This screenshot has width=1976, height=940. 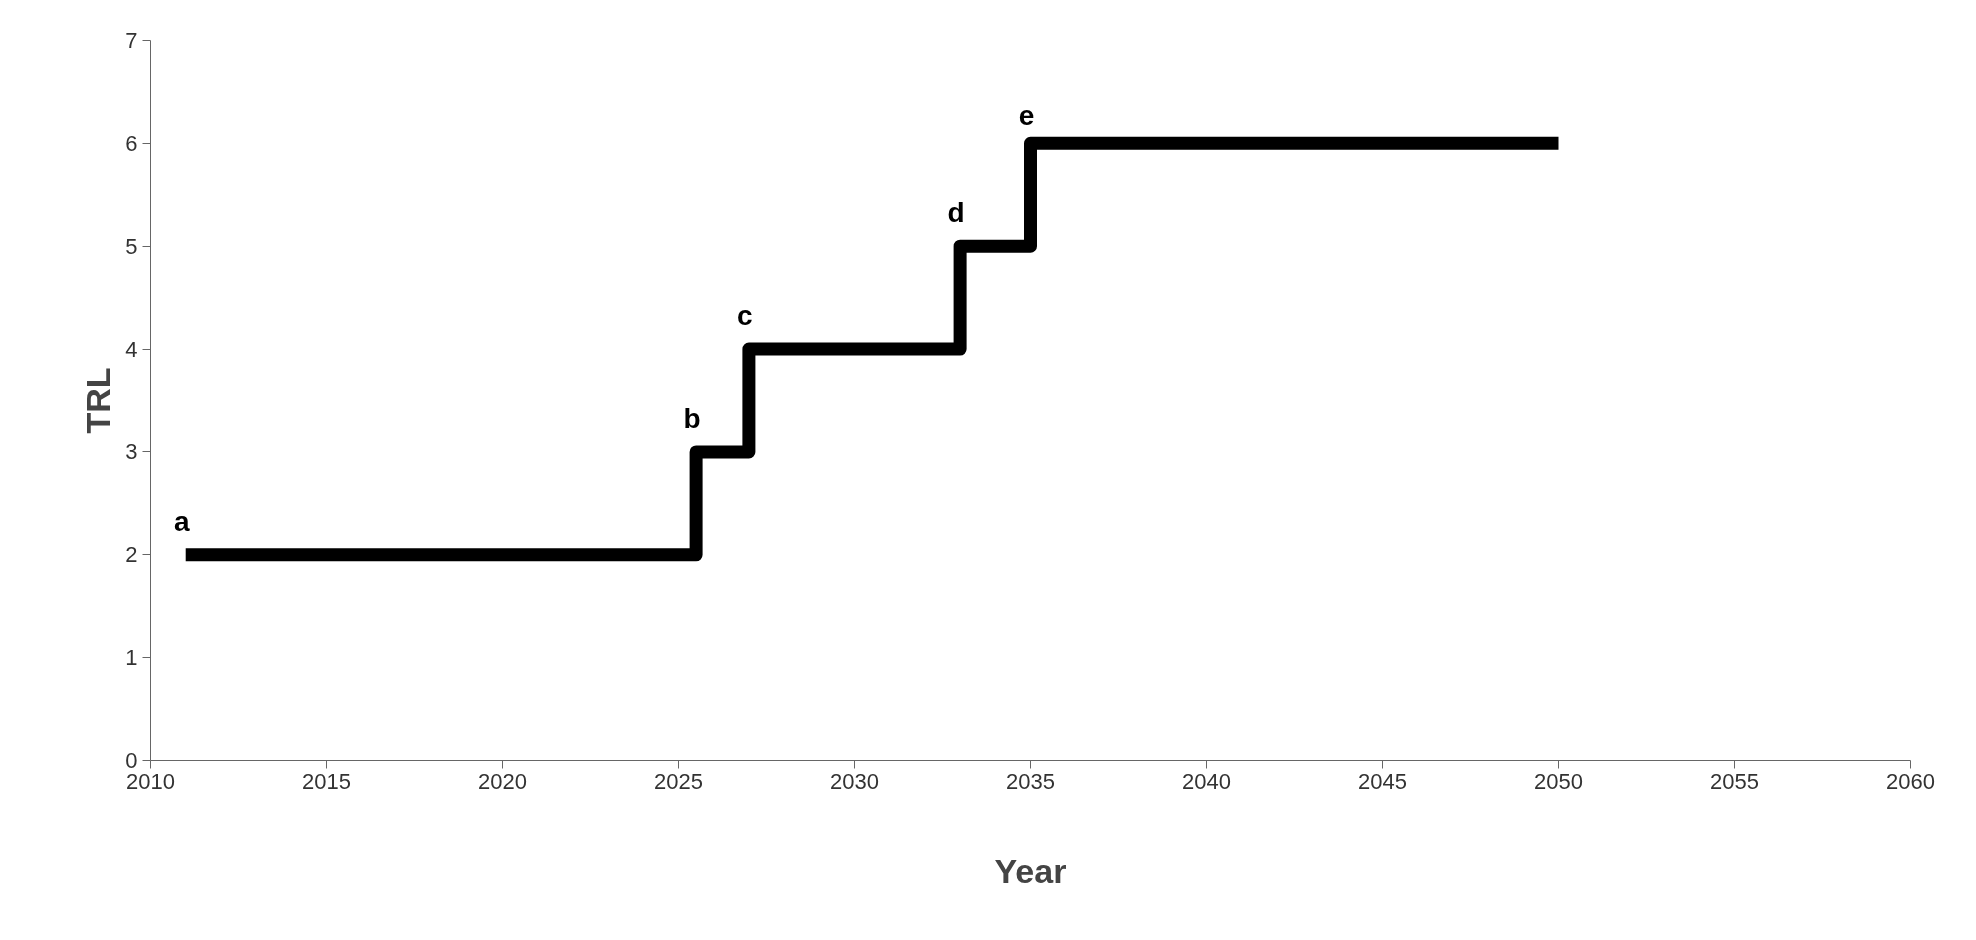 I want to click on y-tick-label: 4, so click(x=131, y=349).